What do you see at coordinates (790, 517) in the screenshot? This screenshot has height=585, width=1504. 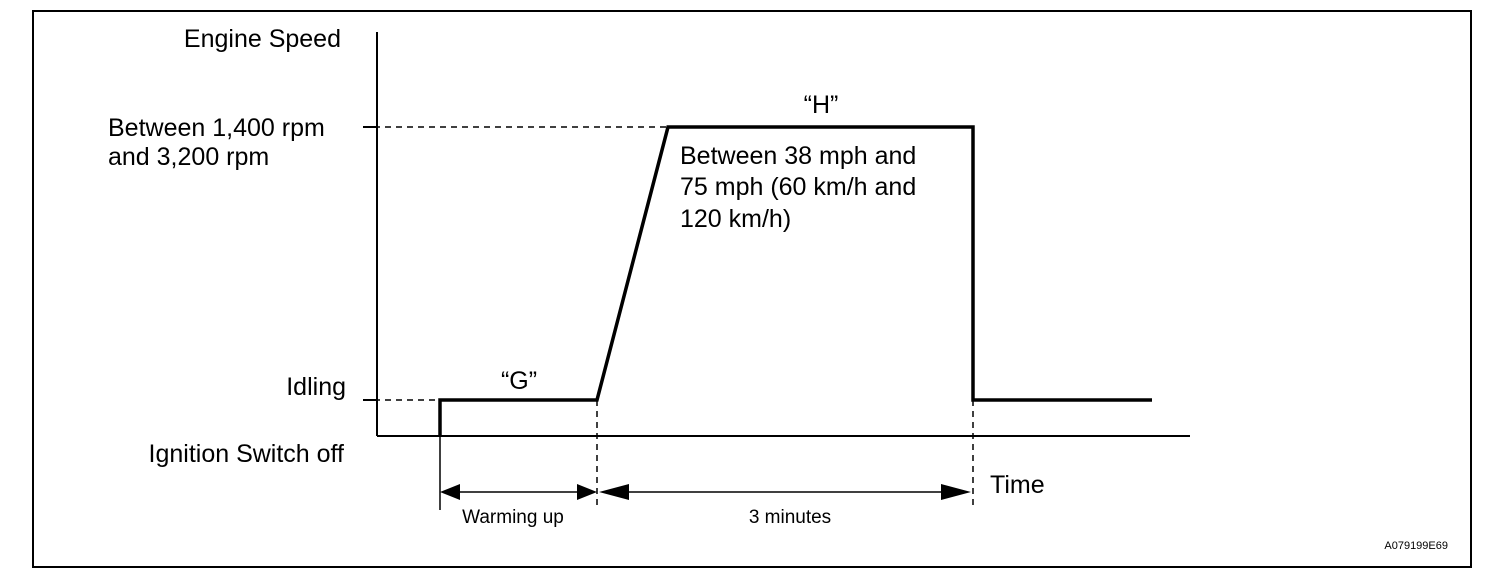 I see `three-minutes-interval-label: 3 minutes` at bounding box center [790, 517].